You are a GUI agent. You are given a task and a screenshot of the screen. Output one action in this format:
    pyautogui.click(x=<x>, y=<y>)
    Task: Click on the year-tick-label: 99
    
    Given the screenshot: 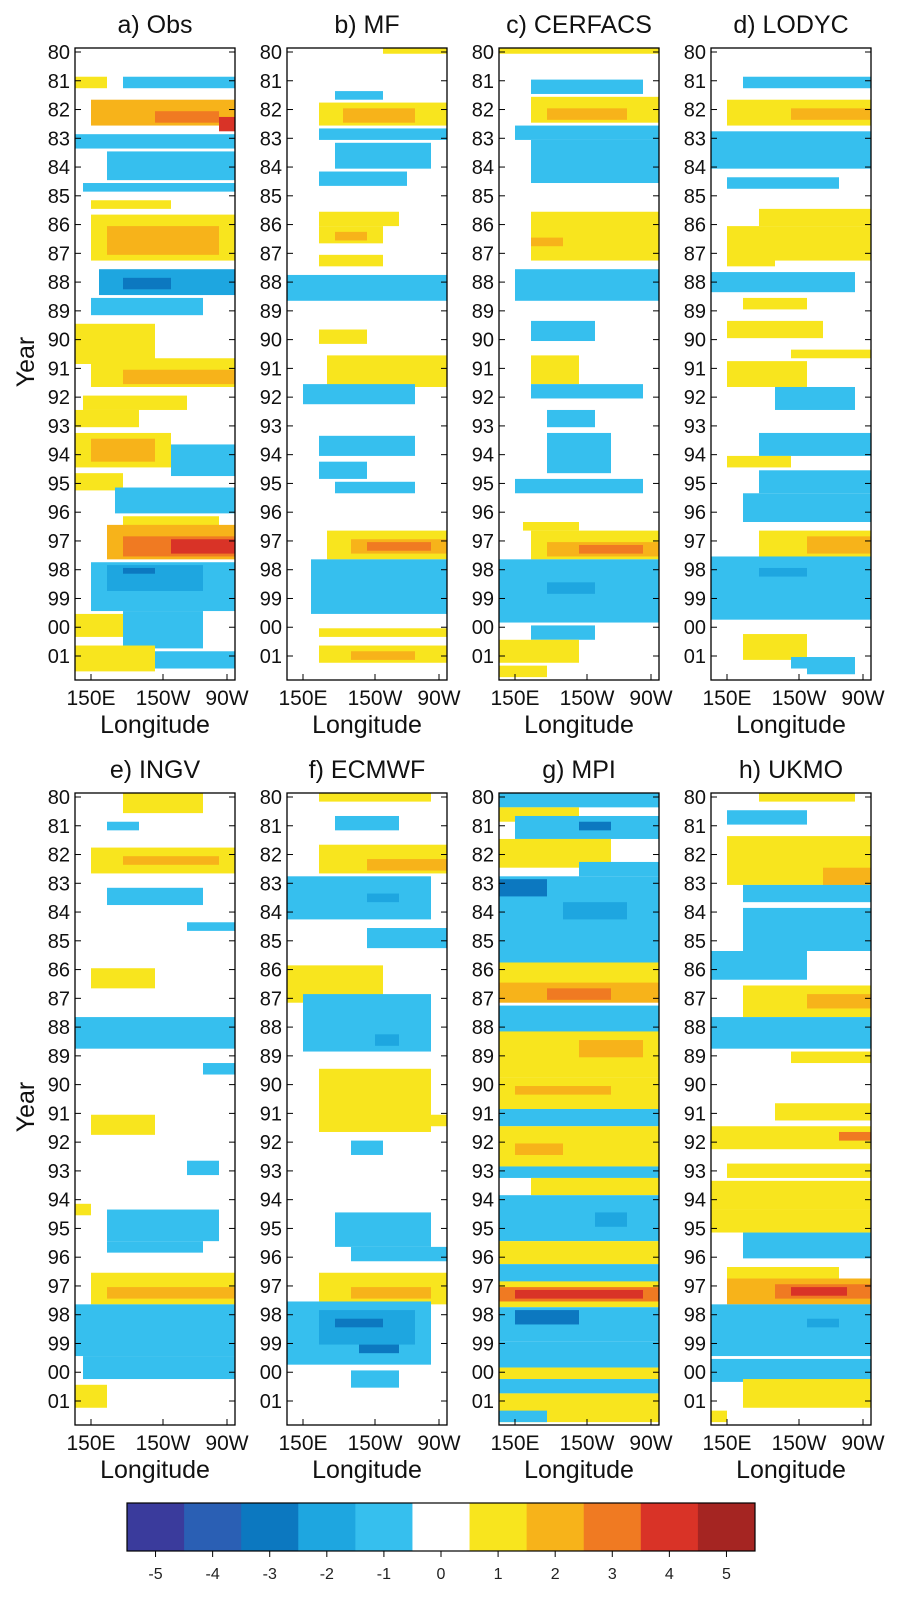 What is the action you would take?
    pyautogui.click(x=695, y=1344)
    